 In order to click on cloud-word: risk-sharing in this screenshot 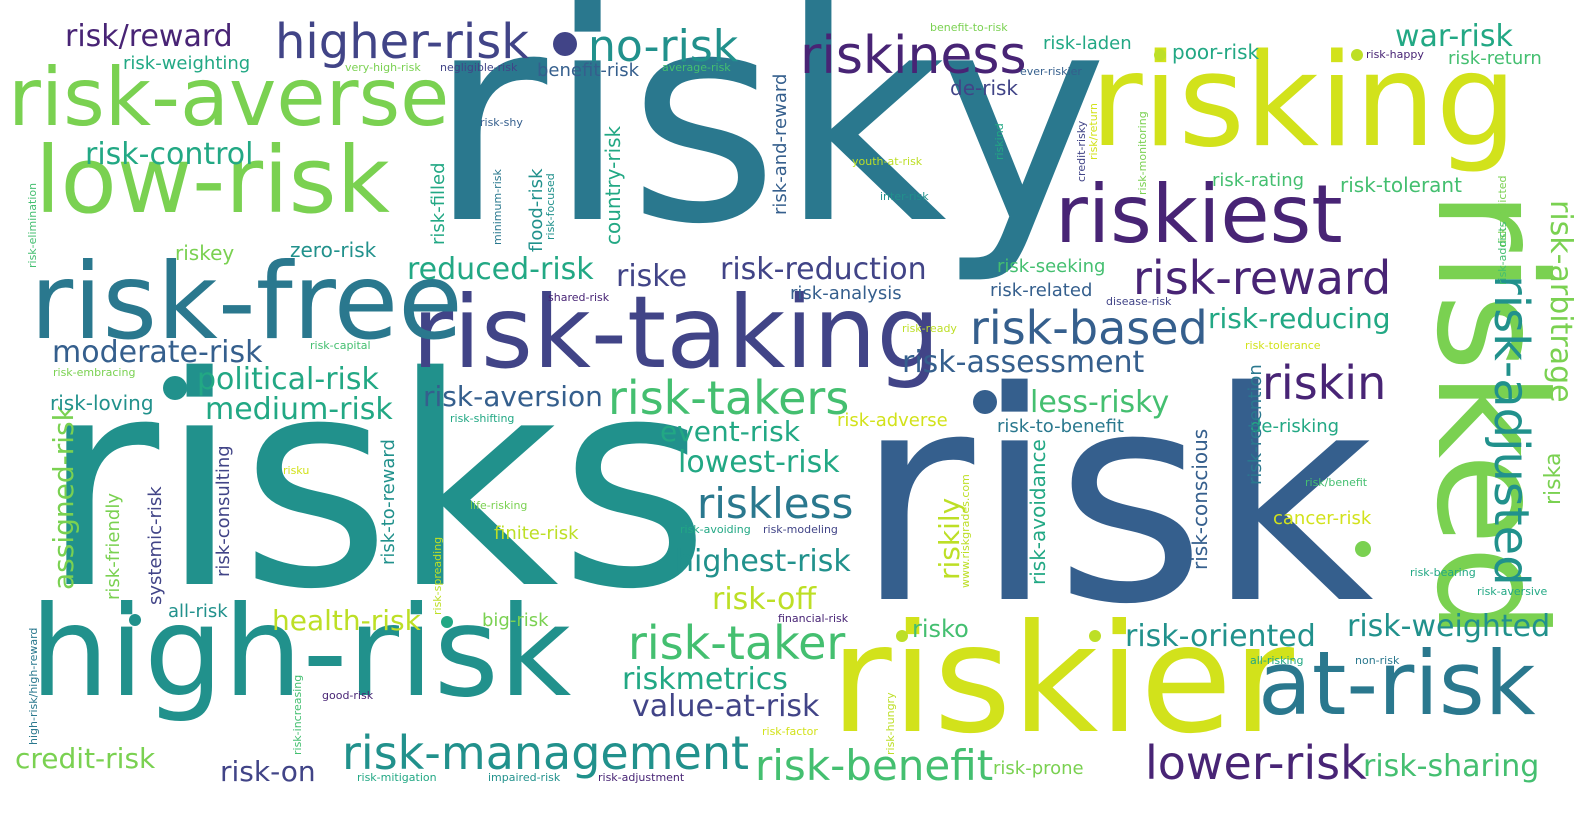, I will do `click(1451, 766)`.